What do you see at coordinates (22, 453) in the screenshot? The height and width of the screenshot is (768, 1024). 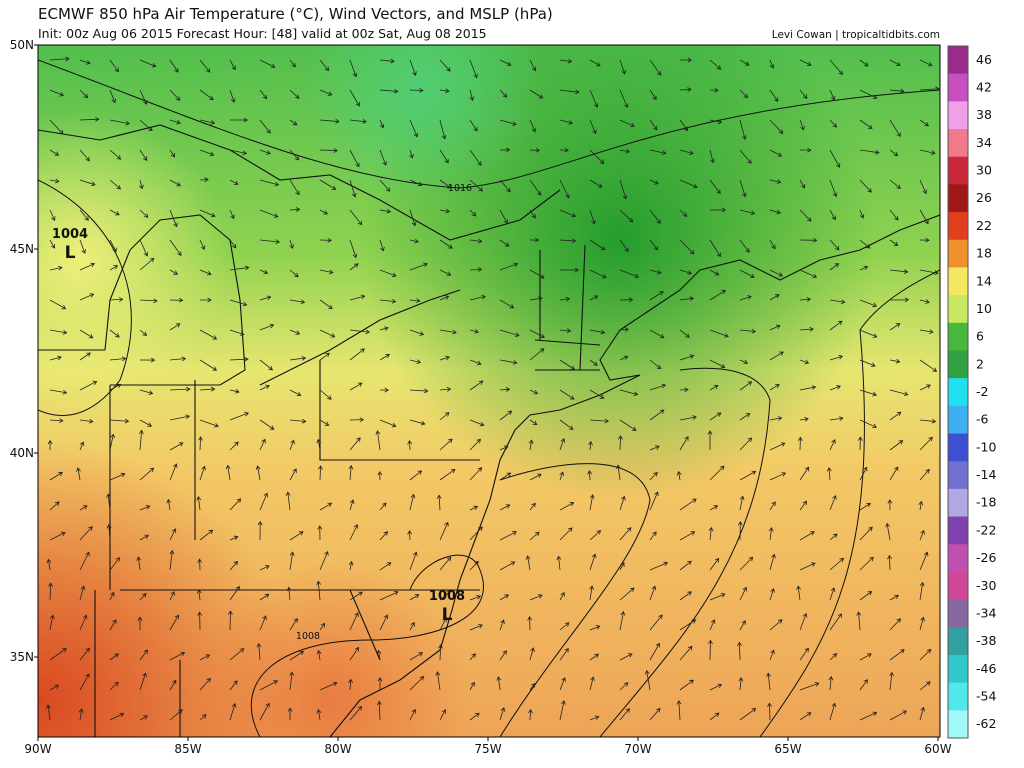 I see `lat-label: 40N` at bounding box center [22, 453].